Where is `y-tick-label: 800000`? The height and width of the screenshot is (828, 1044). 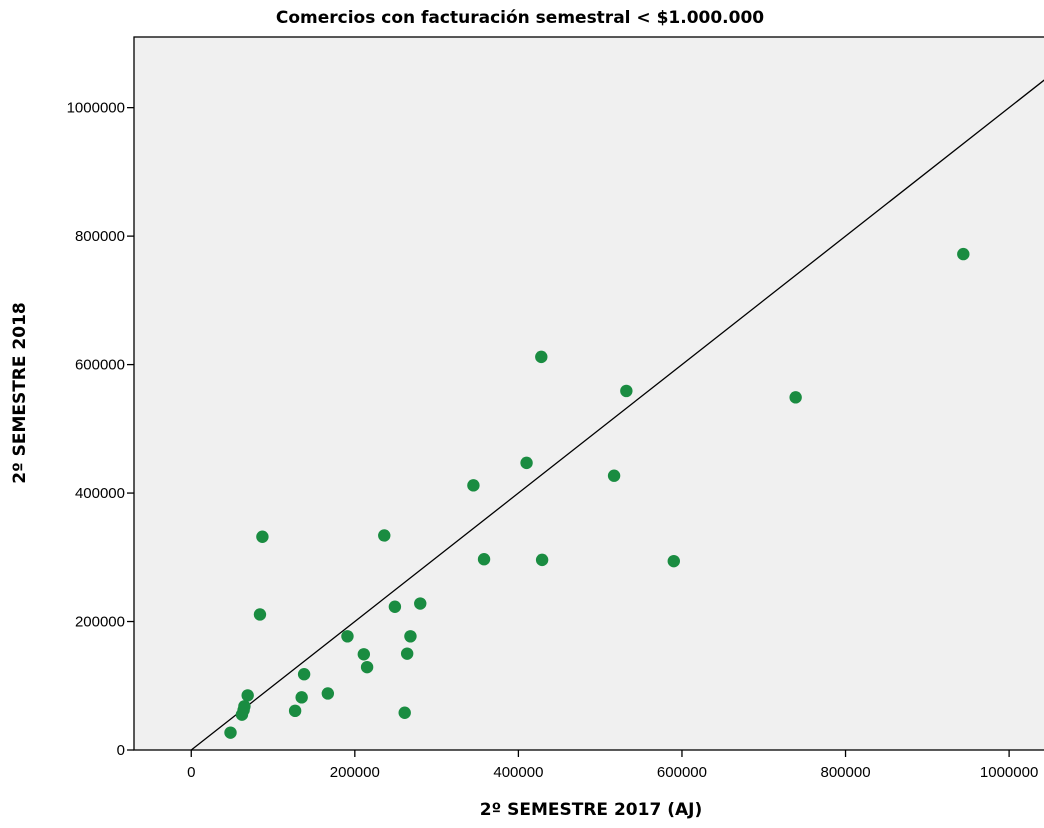
y-tick-label: 800000 is located at coordinates (100, 236).